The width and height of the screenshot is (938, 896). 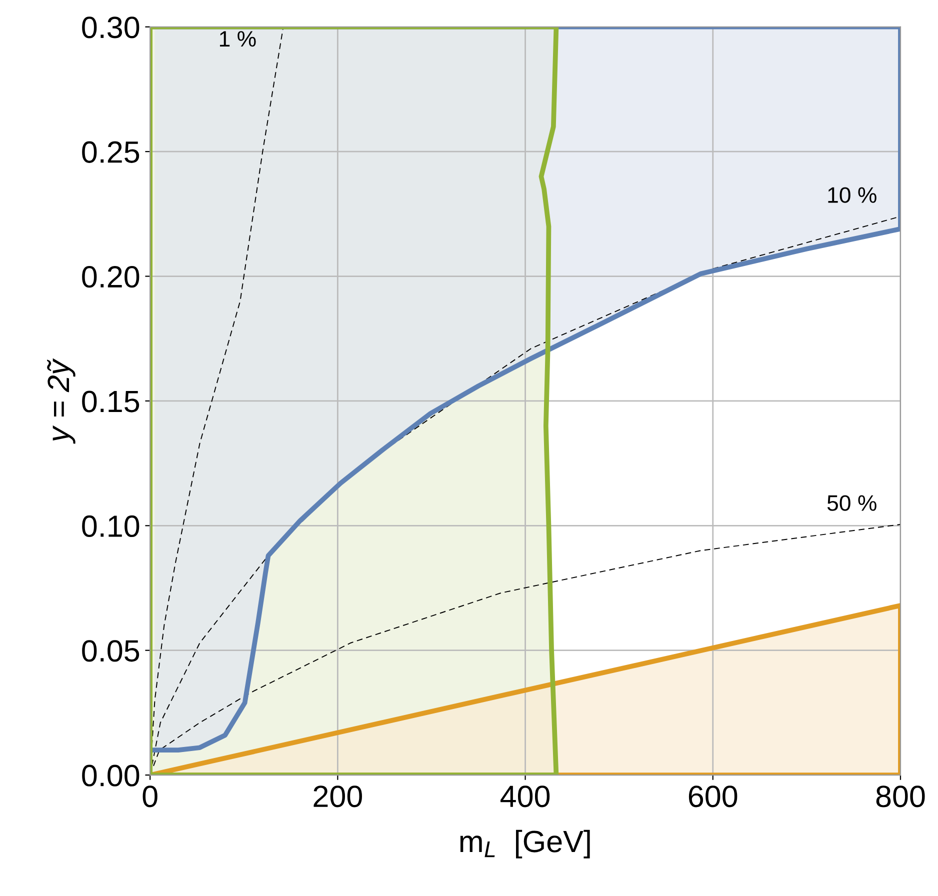 I want to click on x-tick-label: 400, so click(x=525, y=797).